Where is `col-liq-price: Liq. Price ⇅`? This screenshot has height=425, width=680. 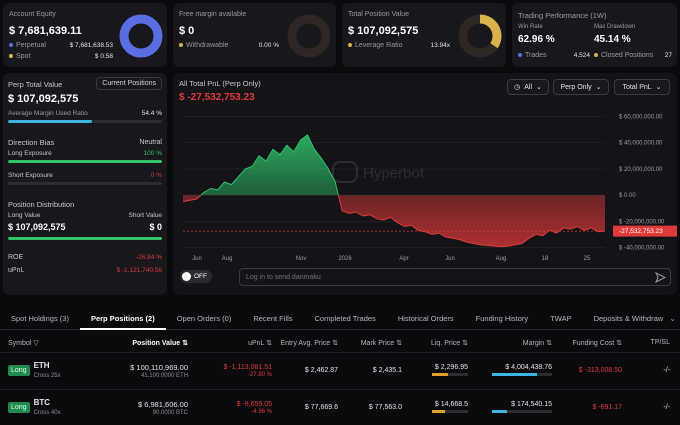
col-liq-price: Liq. Price ⇅ is located at coordinates (449, 343).